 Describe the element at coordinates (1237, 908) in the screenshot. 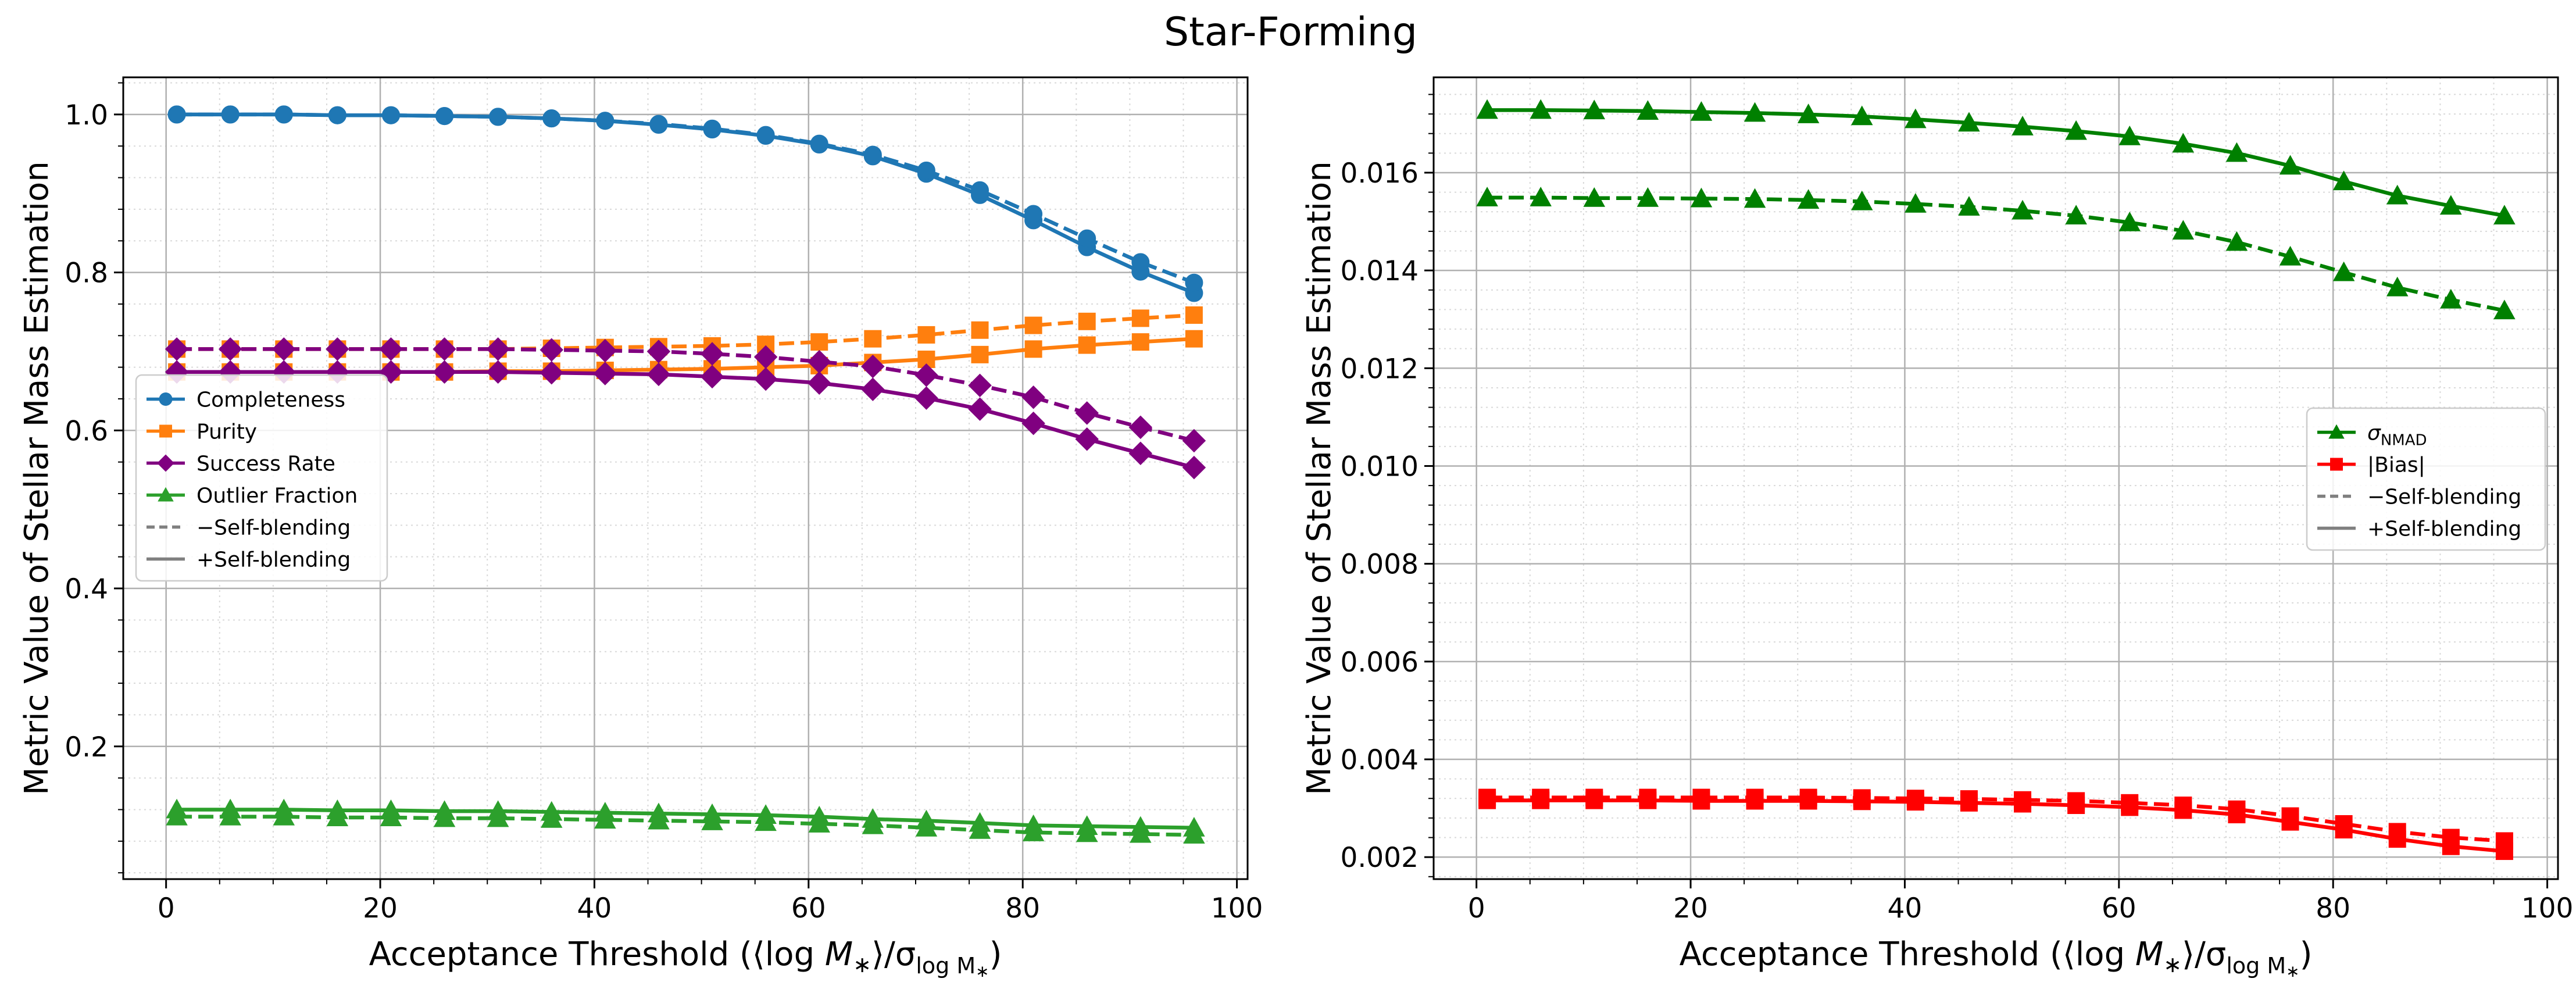

I see `x-tick-label: 100` at that location.